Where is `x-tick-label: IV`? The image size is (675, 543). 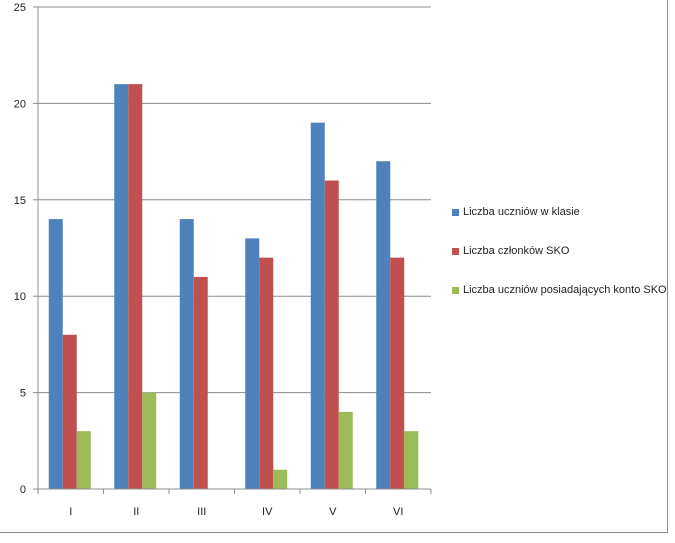
x-tick-label: IV is located at coordinates (267, 512).